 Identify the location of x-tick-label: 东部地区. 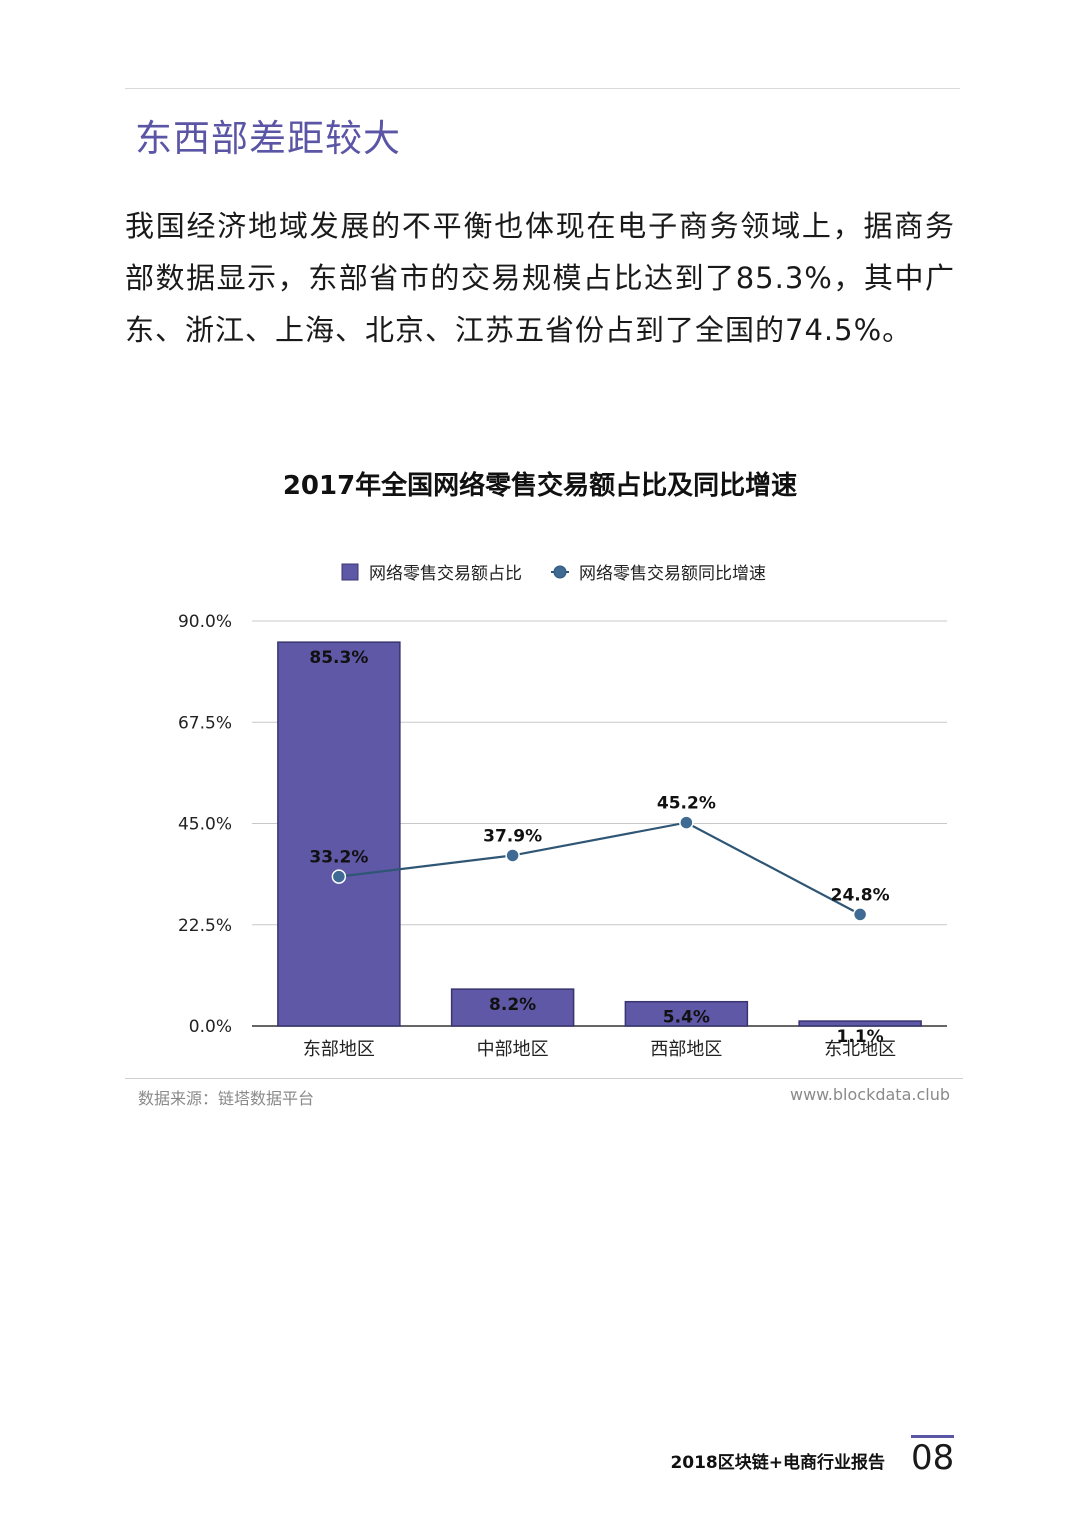
(339, 1049).